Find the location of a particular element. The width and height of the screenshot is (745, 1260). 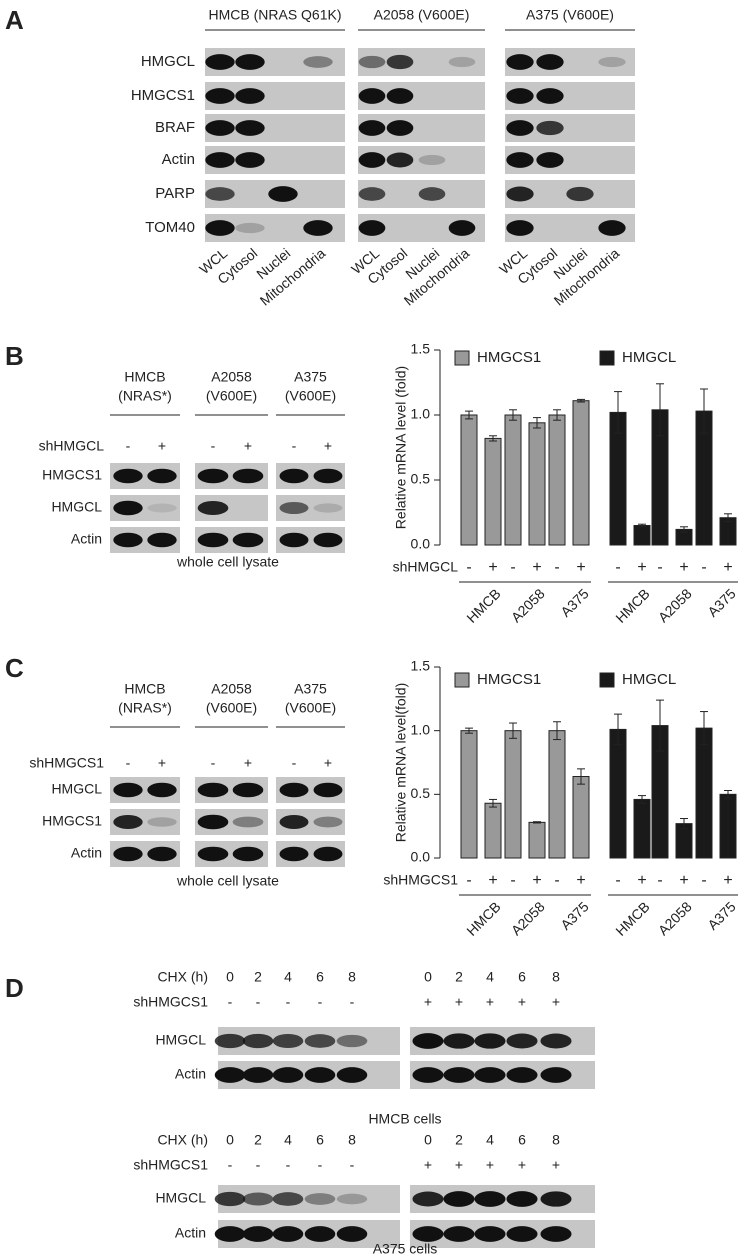

legend-swatch is located at coordinates (607, 358).